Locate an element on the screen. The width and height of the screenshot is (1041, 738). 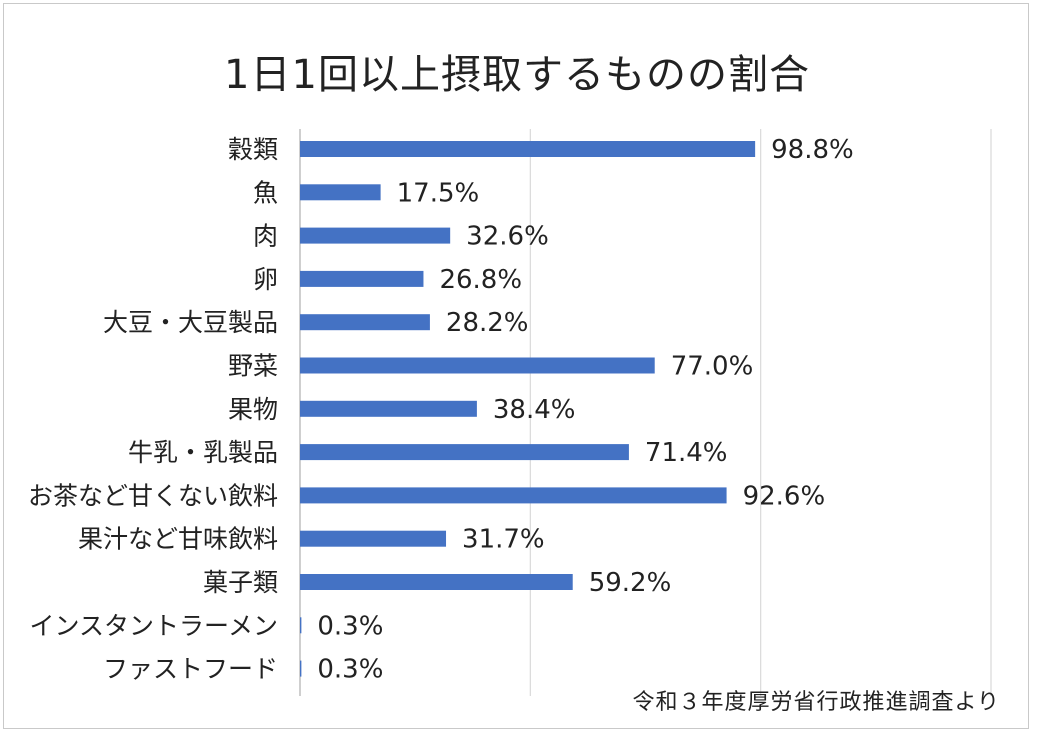
category-label: ファストフード is located at coordinates (190, 669).